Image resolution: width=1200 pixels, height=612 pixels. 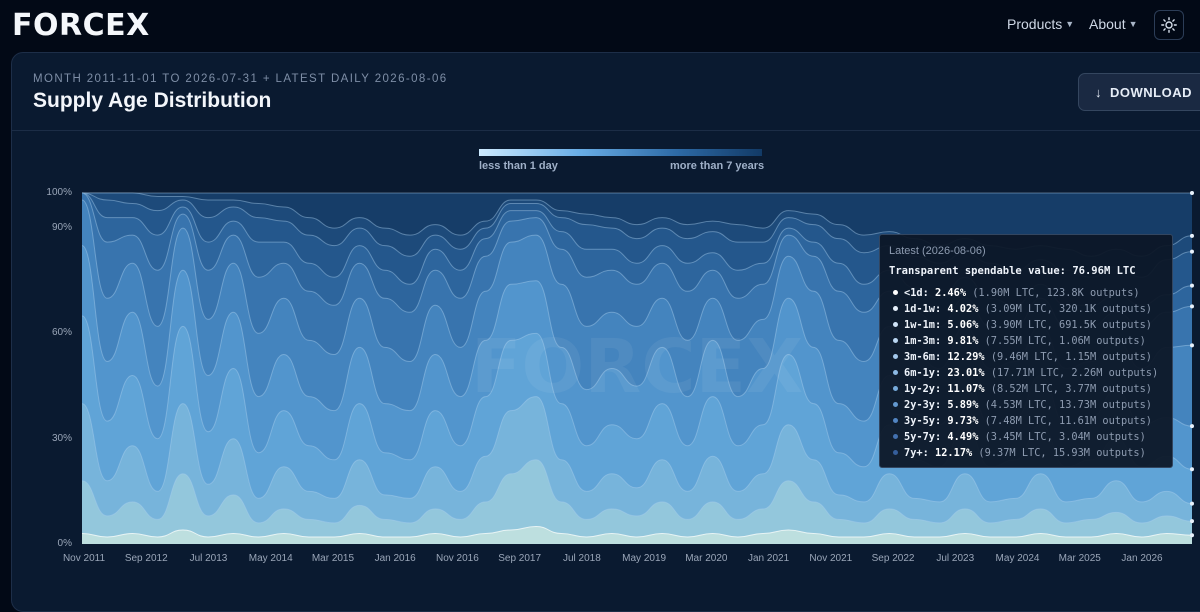 I want to click on download-label: DOWNLOAD, so click(x=1151, y=92).